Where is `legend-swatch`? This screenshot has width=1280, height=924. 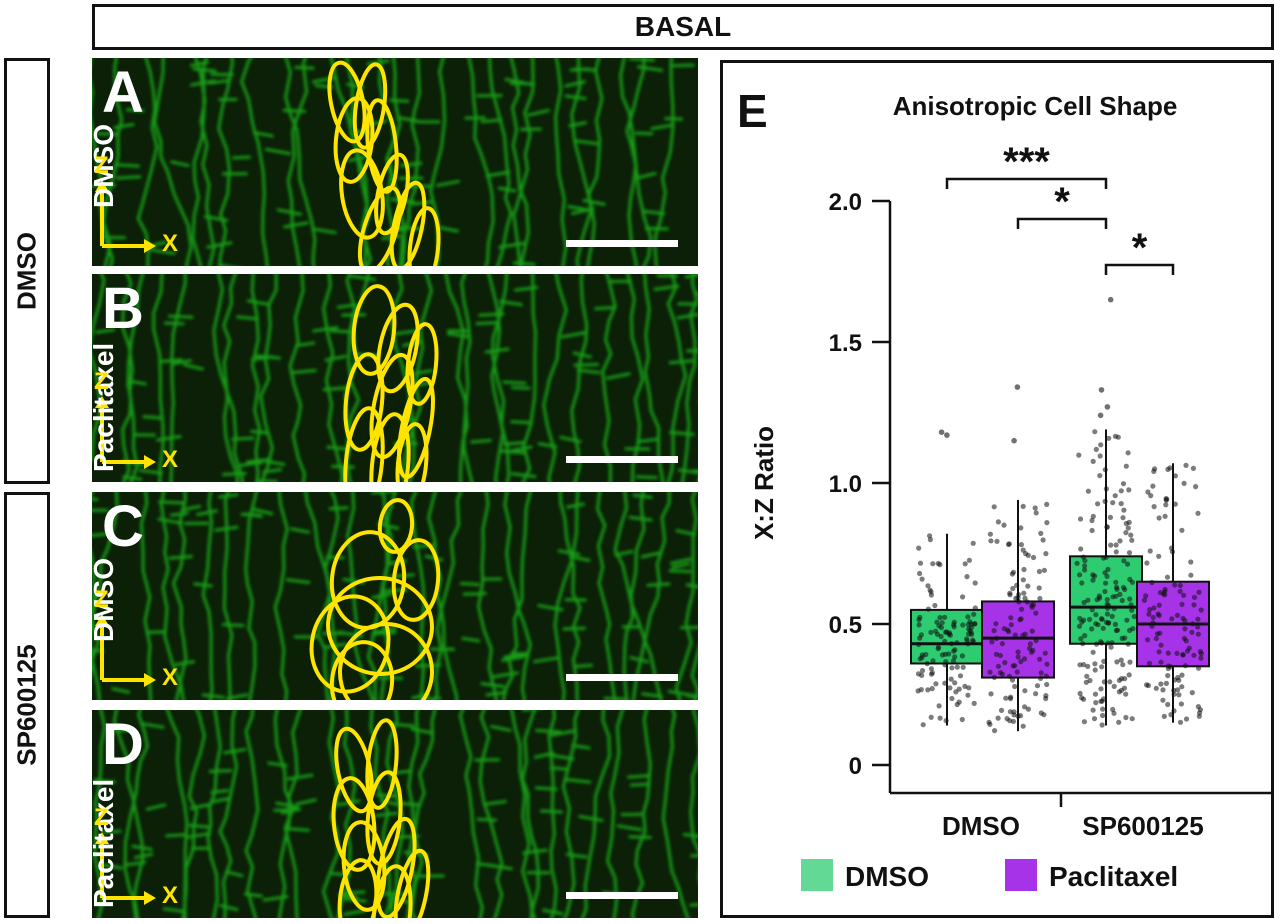 legend-swatch is located at coordinates (817, 875).